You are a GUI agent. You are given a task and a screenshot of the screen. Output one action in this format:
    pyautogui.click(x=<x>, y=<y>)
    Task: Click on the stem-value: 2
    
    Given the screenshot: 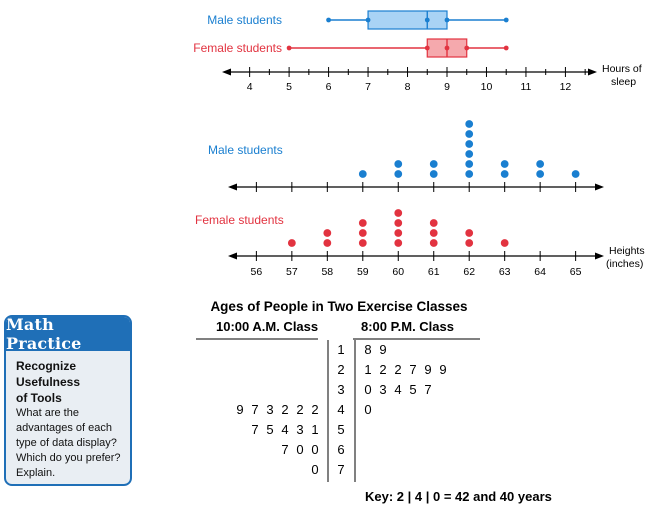 What is the action you would take?
    pyautogui.click(x=340, y=369)
    